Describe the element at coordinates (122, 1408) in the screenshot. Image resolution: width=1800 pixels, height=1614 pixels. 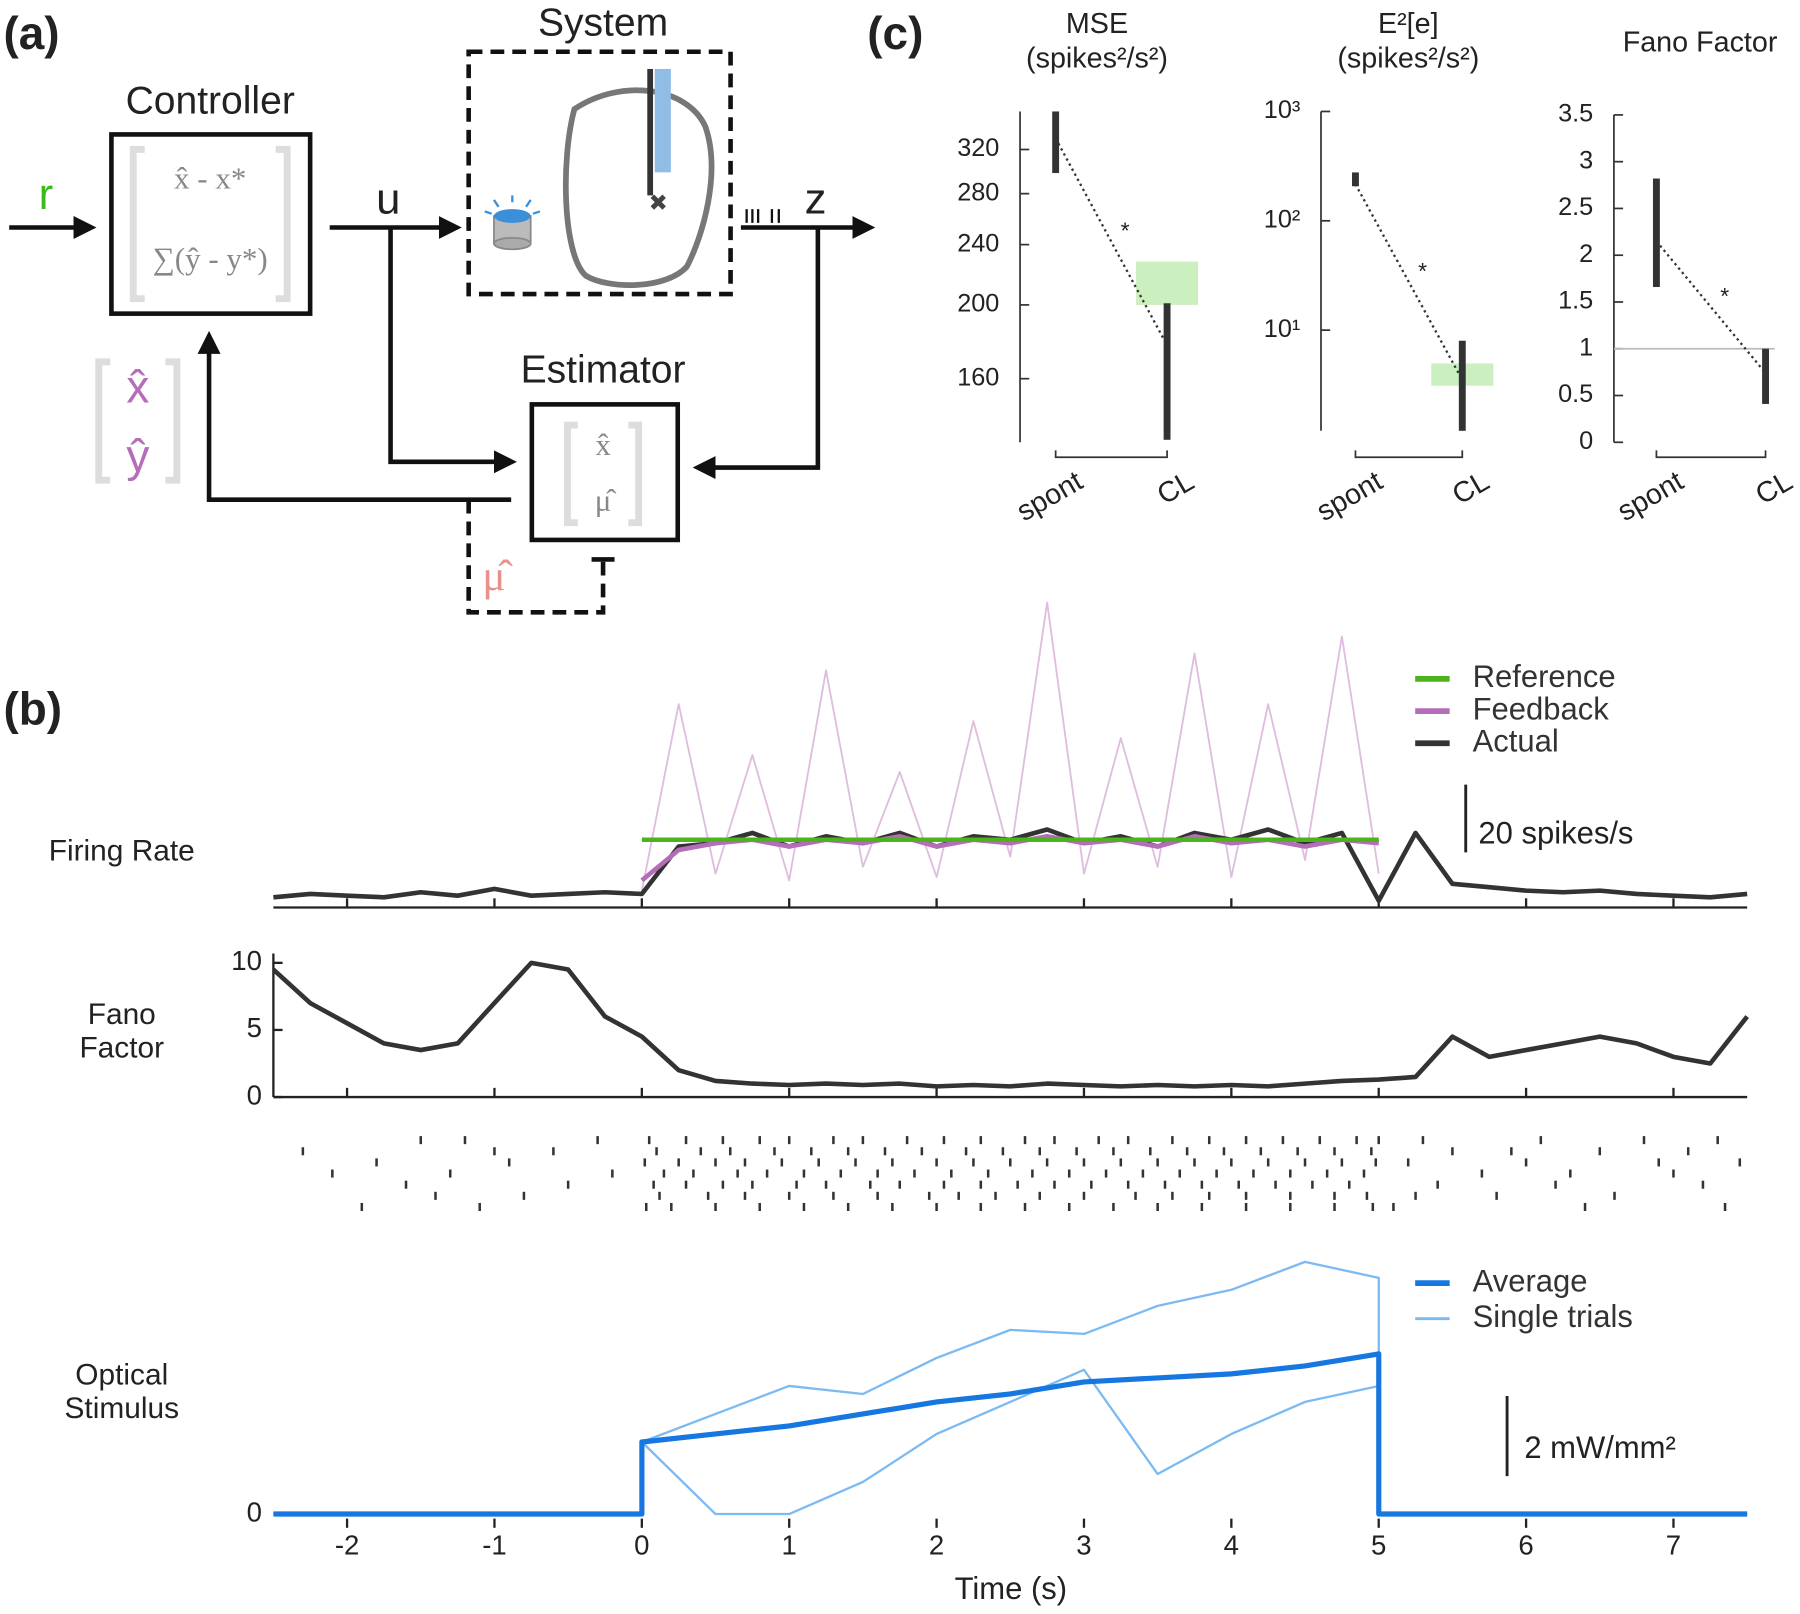
I see `y-axis-label: Stimulus` at that location.